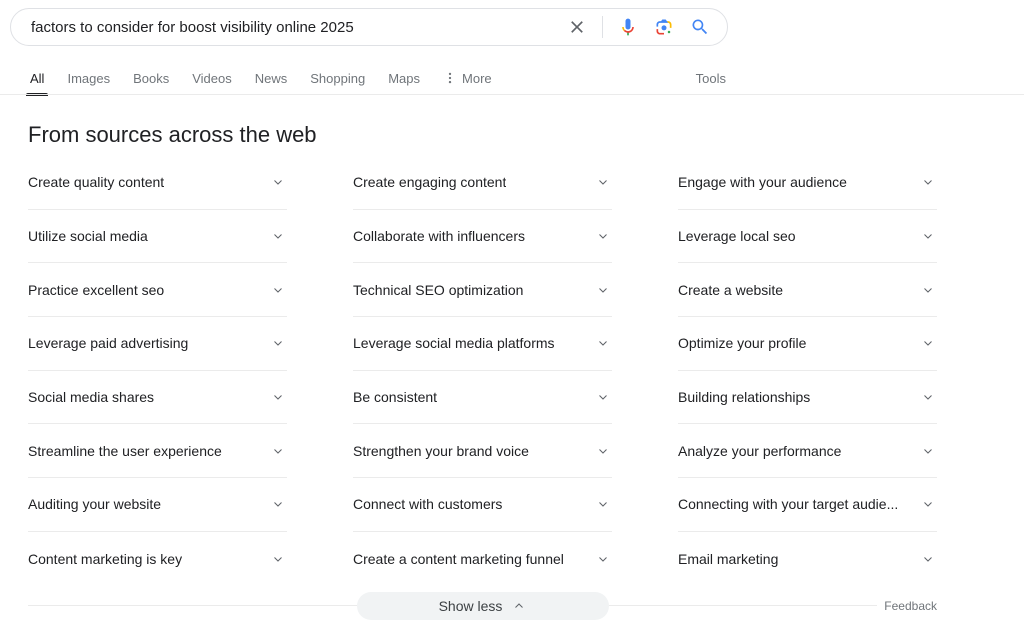  What do you see at coordinates (728, 558) in the screenshot?
I see `list-item-label: Email marketing` at bounding box center [728, 558].